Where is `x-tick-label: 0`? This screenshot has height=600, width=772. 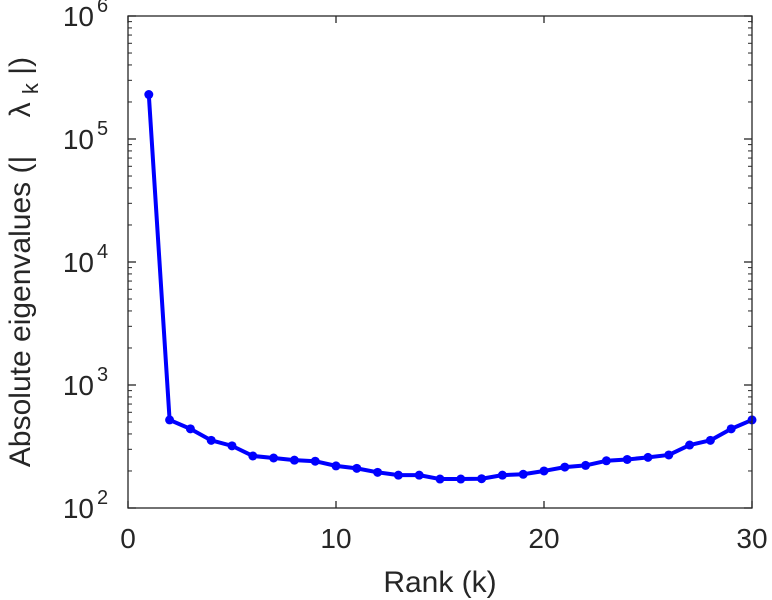 x-tick-label: 0 is located at coordinates (128, 538).